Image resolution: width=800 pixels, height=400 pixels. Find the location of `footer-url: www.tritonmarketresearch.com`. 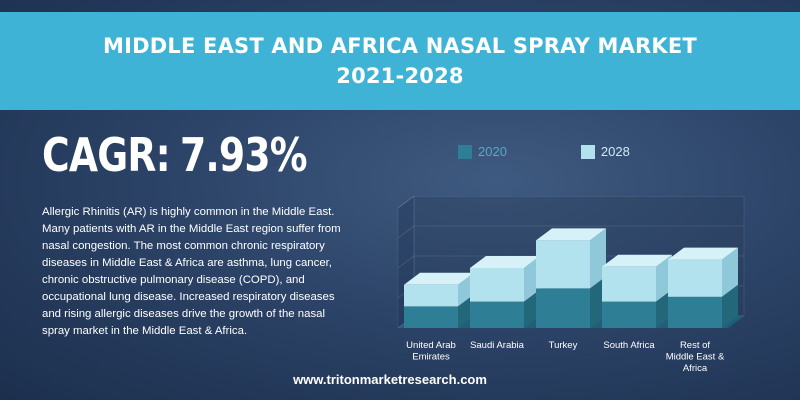

footer-url: www.tritonmarketresearch.com is located at coordinates (400, 379).